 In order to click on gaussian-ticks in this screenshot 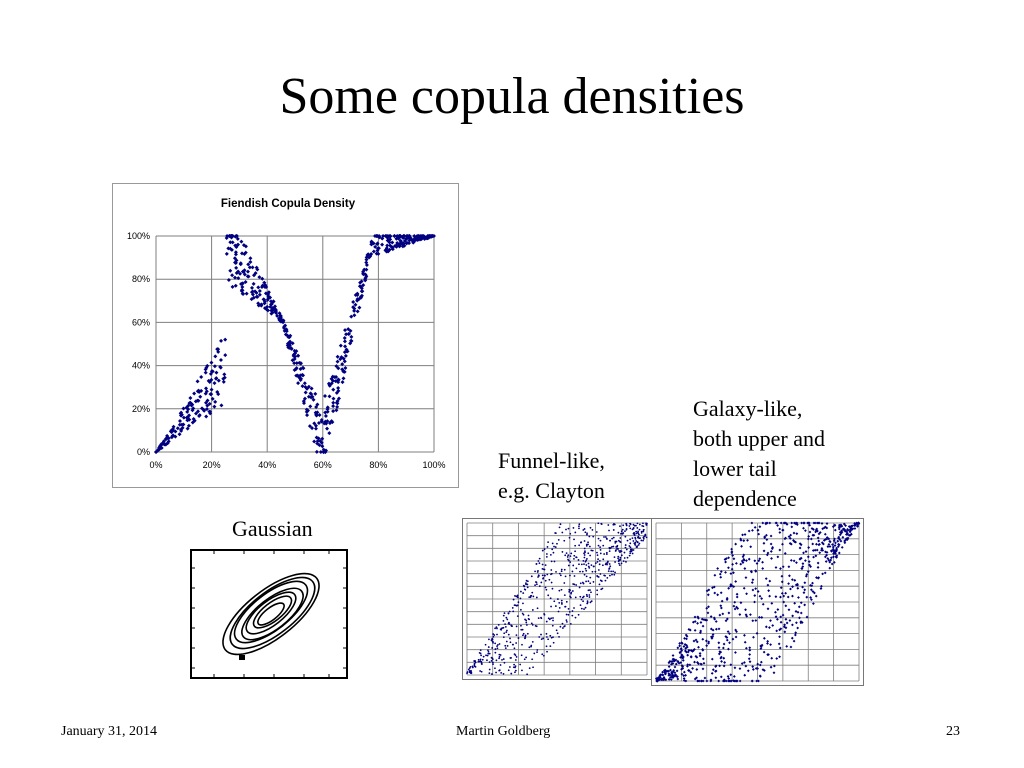, I will do `click(269, 614)`.